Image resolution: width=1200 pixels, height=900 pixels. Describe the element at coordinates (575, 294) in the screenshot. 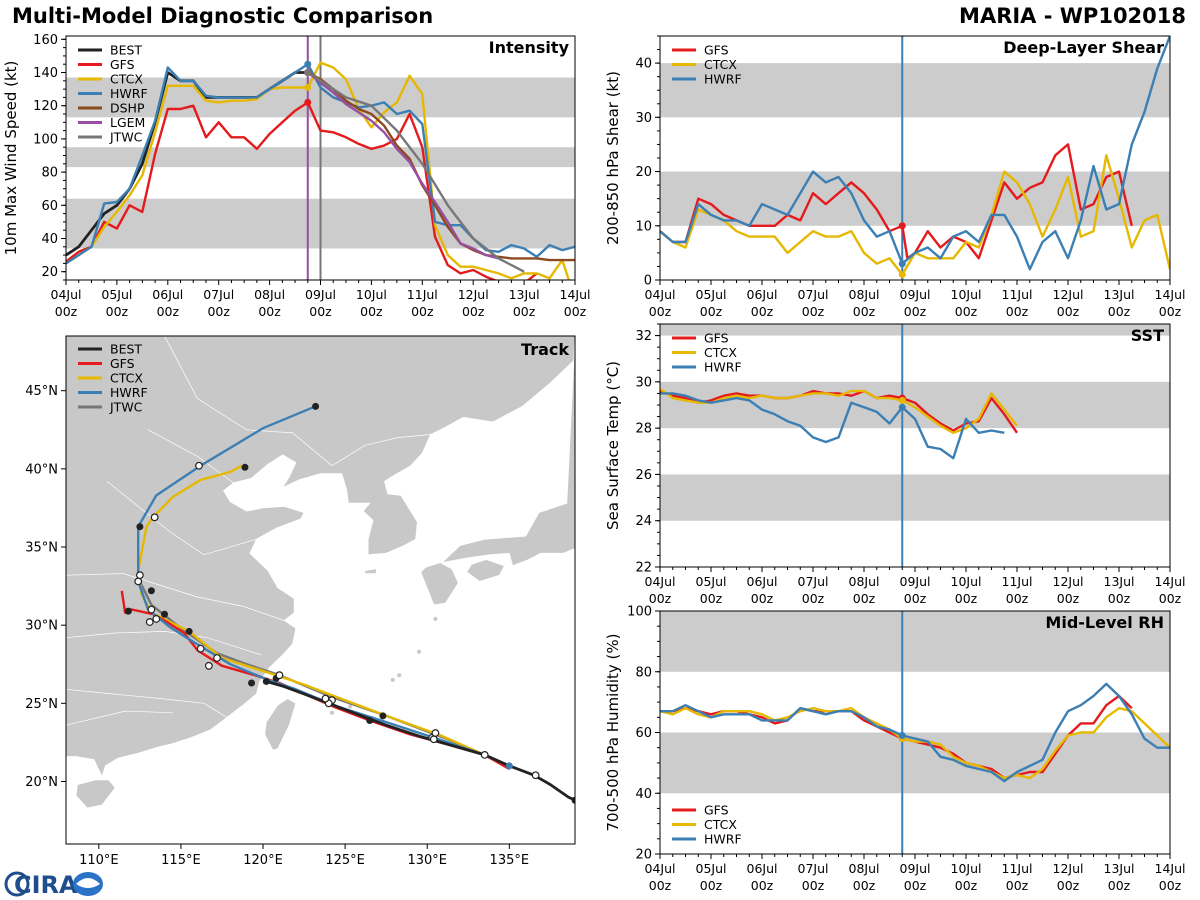

I see `x-tick-label: 14Jul` at that location.